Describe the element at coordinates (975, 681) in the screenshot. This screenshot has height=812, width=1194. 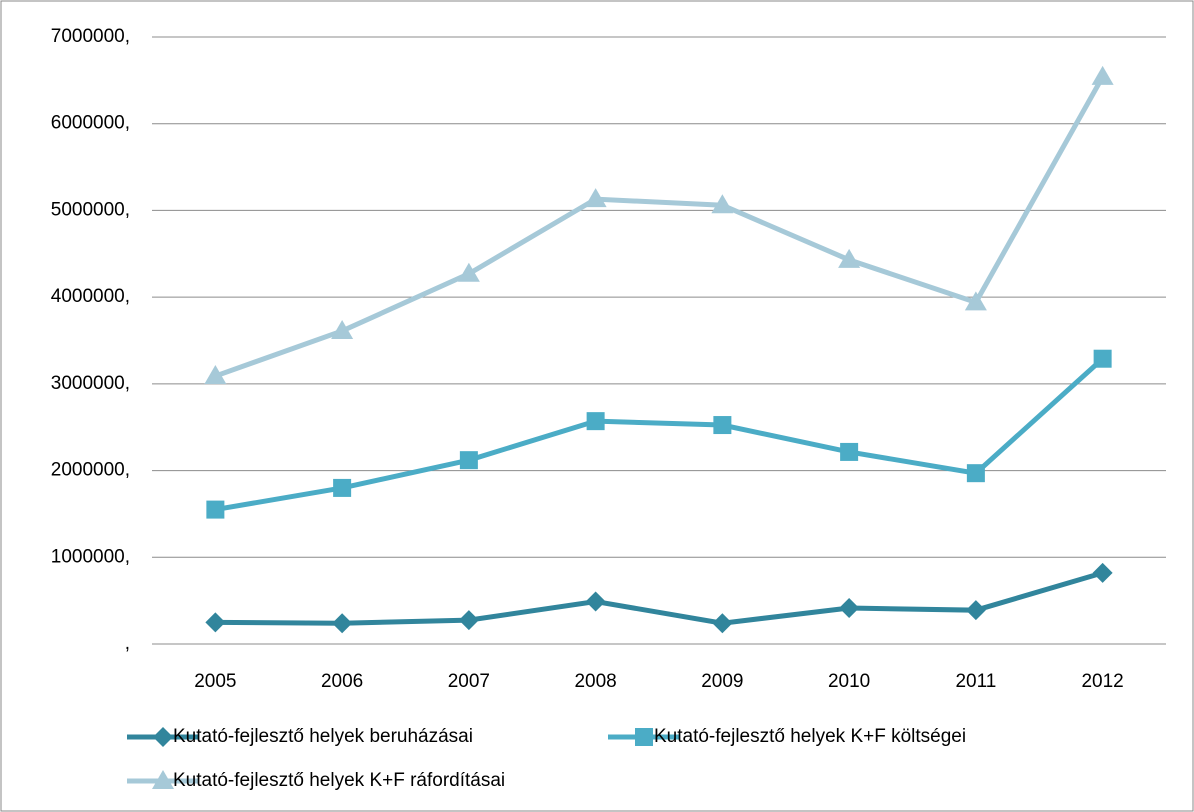
I see `x-tick-label: 2011` at that location.